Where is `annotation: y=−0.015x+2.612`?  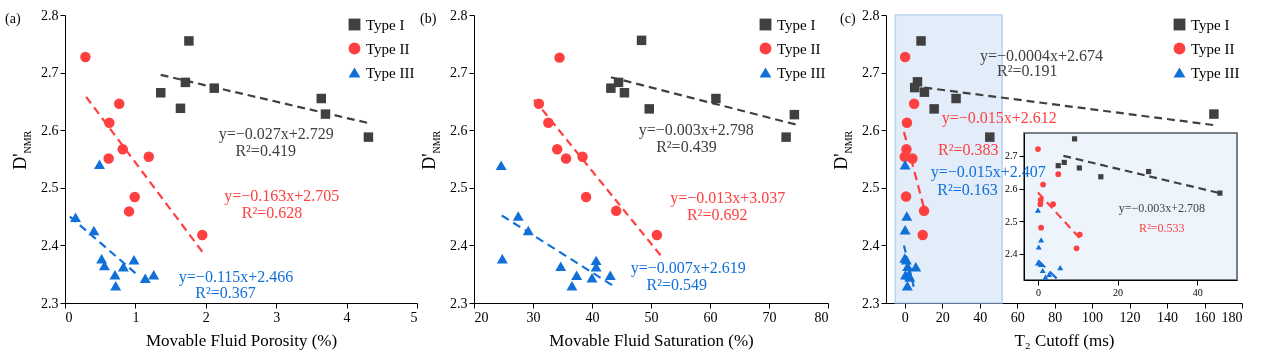 annotation: y=−0.015x+2.612 is located at coordinates (999, 118).